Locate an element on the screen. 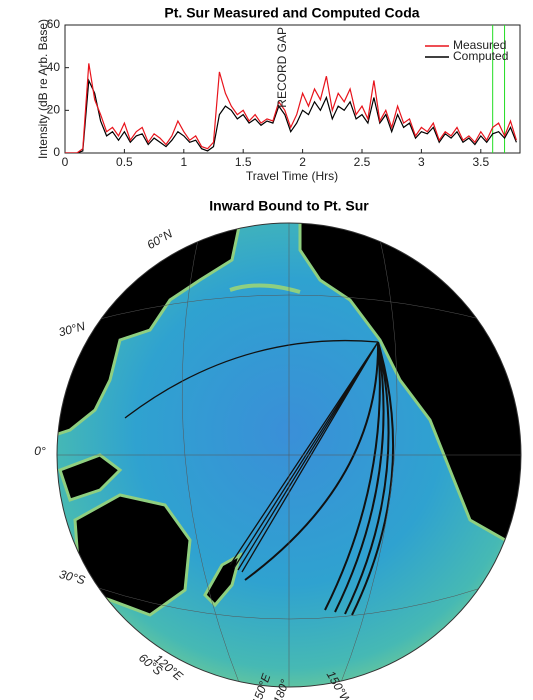 This screenshot has height=700, width=533. x-tick-label: 3 is located at coordinates (421, 162).